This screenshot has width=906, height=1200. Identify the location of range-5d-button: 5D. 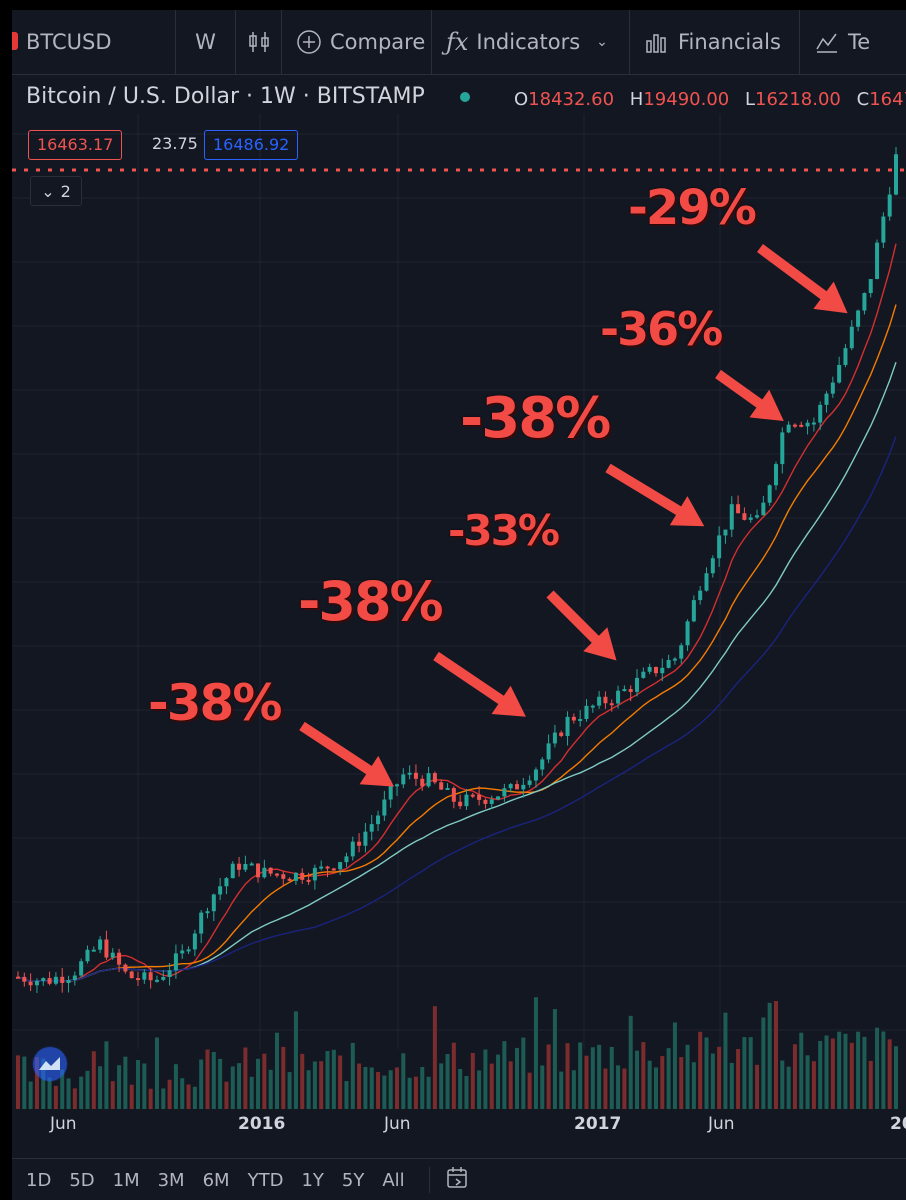
(82, 1180).